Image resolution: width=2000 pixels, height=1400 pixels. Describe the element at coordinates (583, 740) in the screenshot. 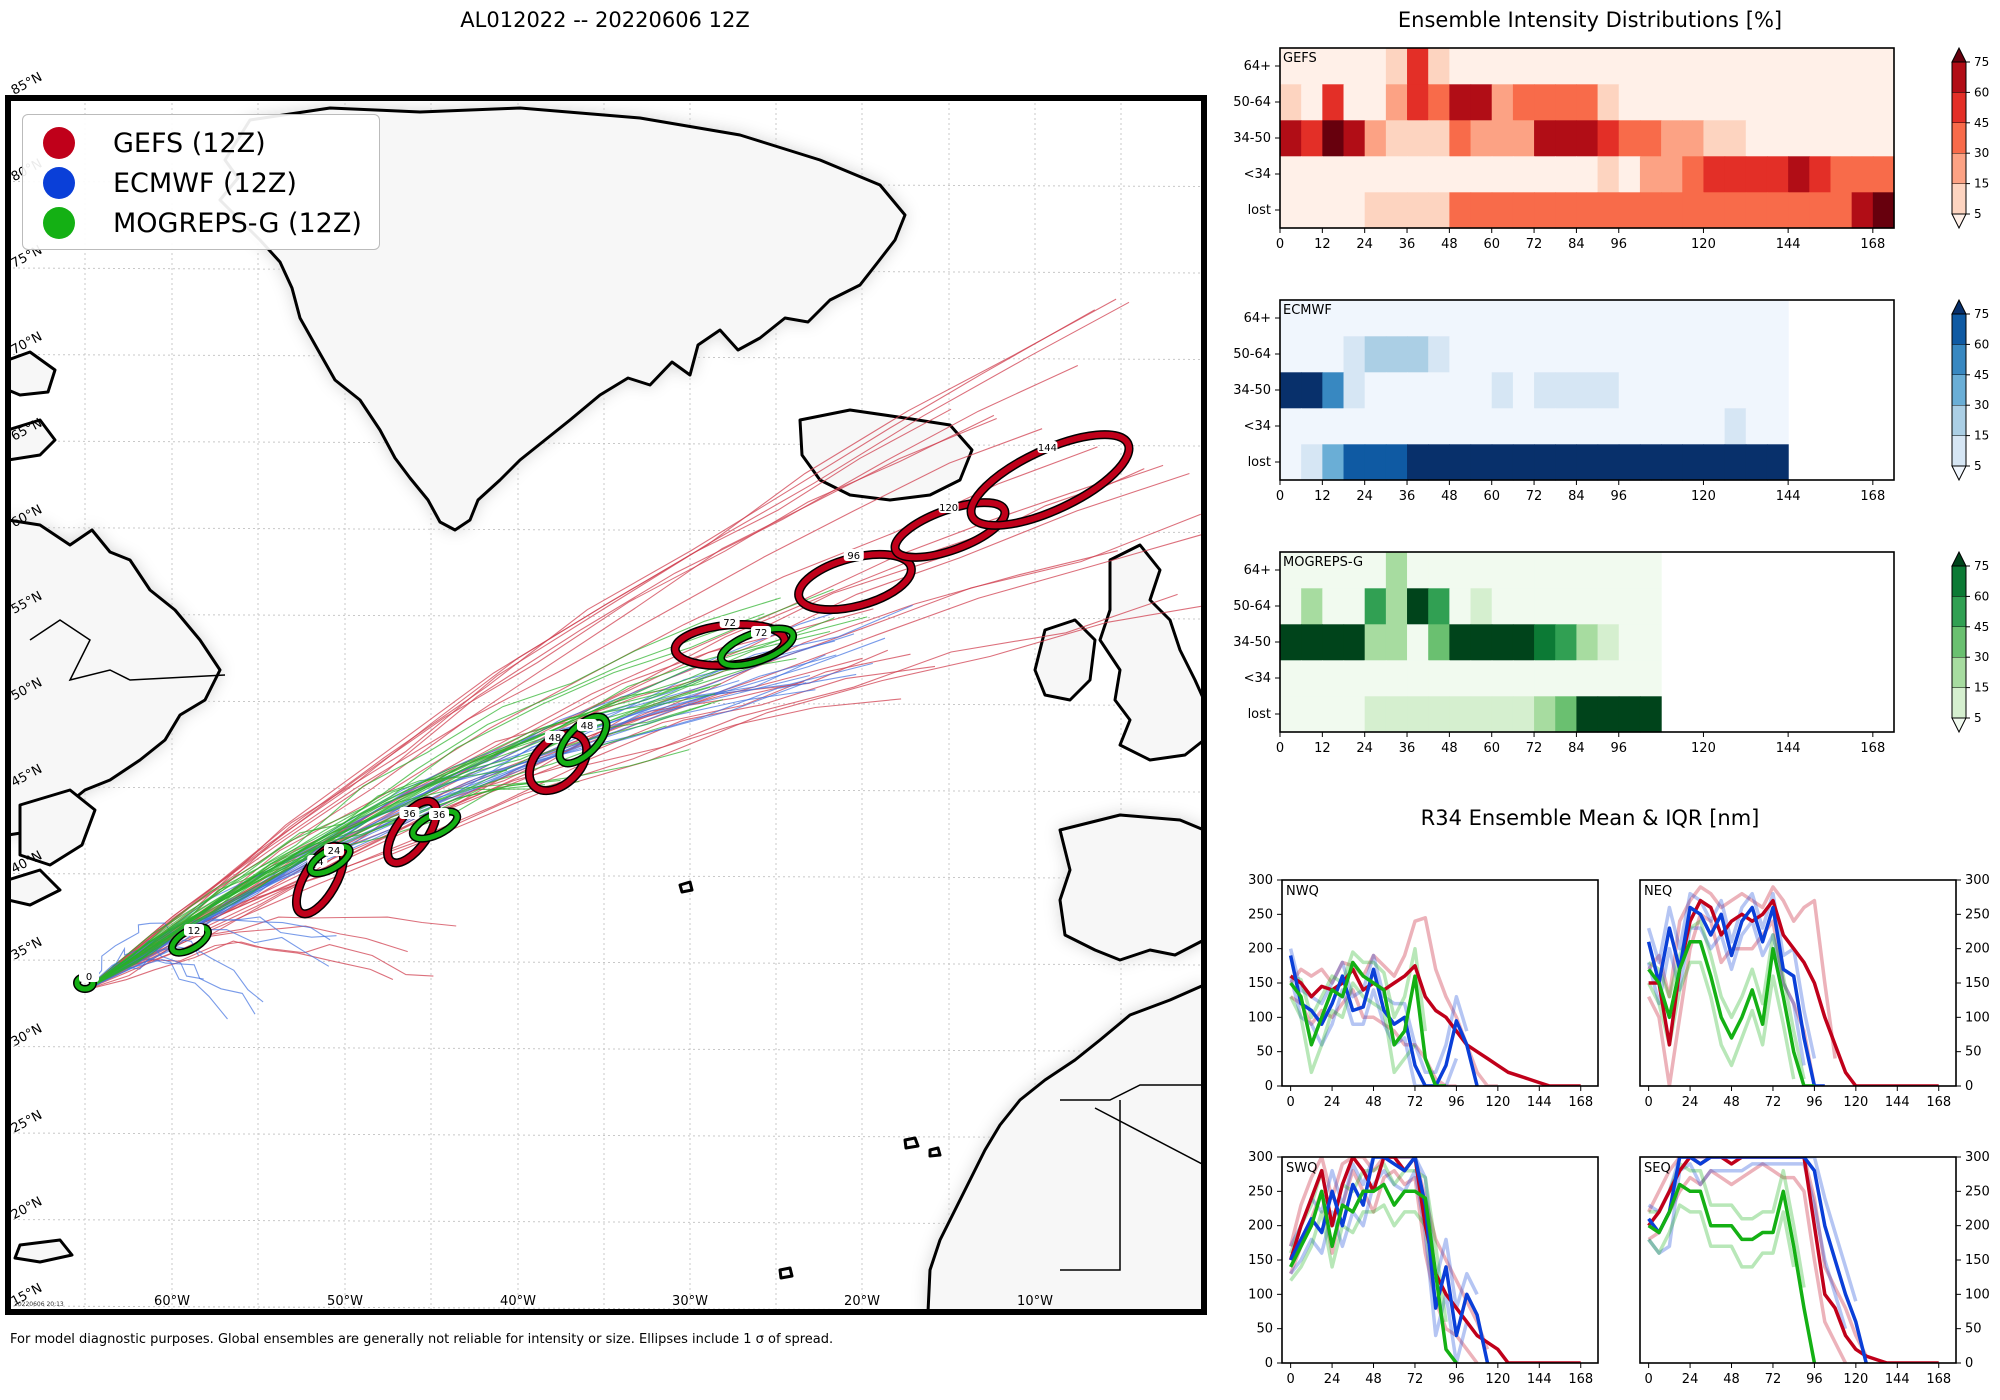

I see `mogreps-ellipse: 48` at that location.